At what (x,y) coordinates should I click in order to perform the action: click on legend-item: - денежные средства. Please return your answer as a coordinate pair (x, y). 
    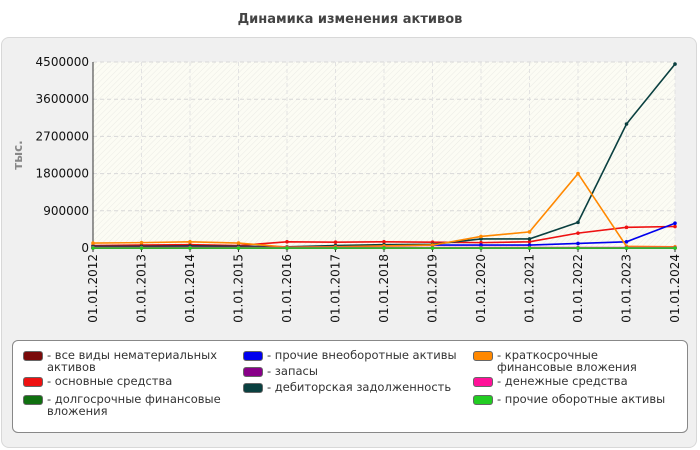
    Looking at the image, I should click on (573, 381).